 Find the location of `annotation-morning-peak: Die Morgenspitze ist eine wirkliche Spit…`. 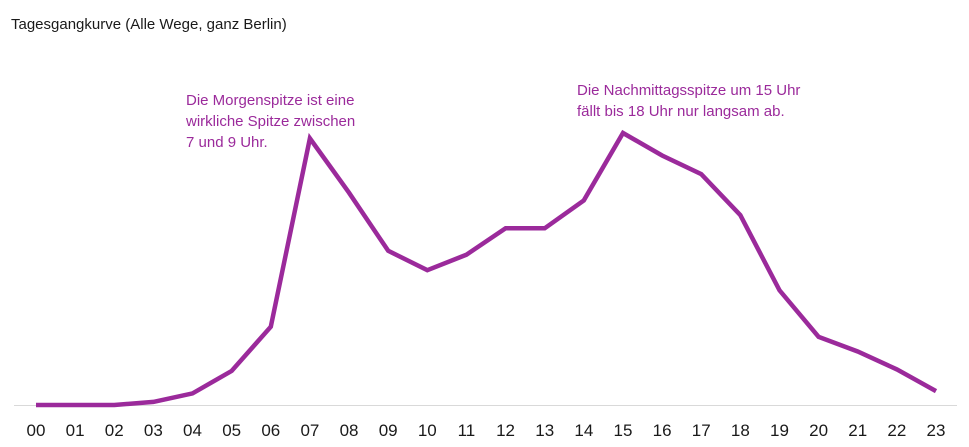

annotation-morning-peak: Die Morgenspitze ist eine wirkliche Spit… is located at coordinates (271, 121).